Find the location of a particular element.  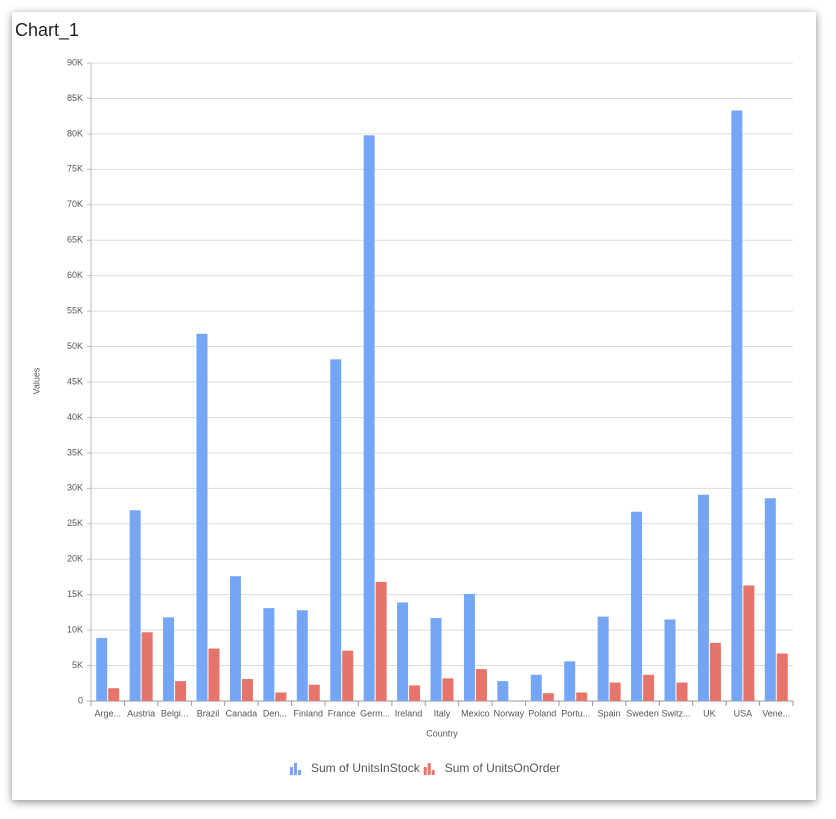

y-tick-label: 10K is located at coordinates (75, 629).